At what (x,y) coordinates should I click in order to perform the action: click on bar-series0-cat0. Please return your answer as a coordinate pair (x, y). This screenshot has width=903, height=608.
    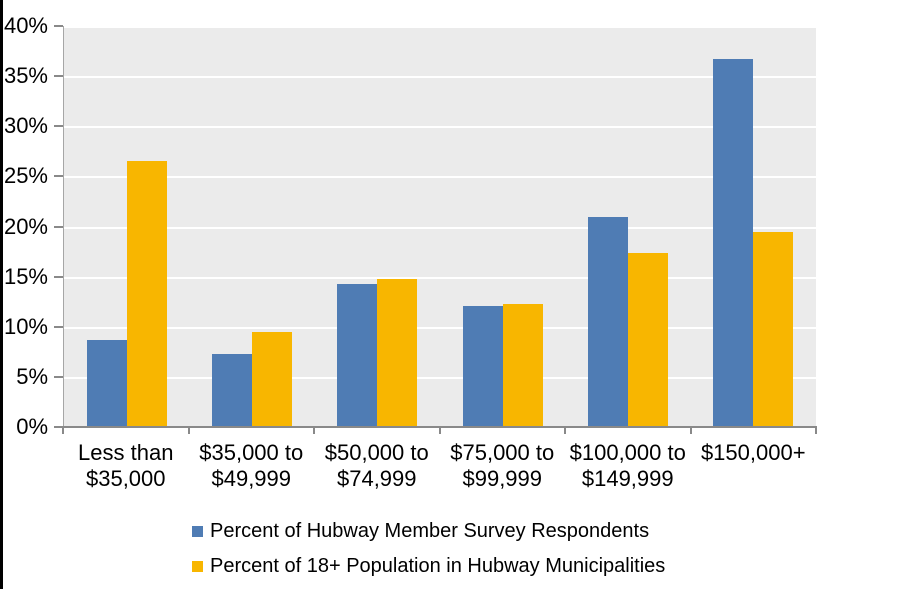
    Looking at the image, I should click on (106, 383).